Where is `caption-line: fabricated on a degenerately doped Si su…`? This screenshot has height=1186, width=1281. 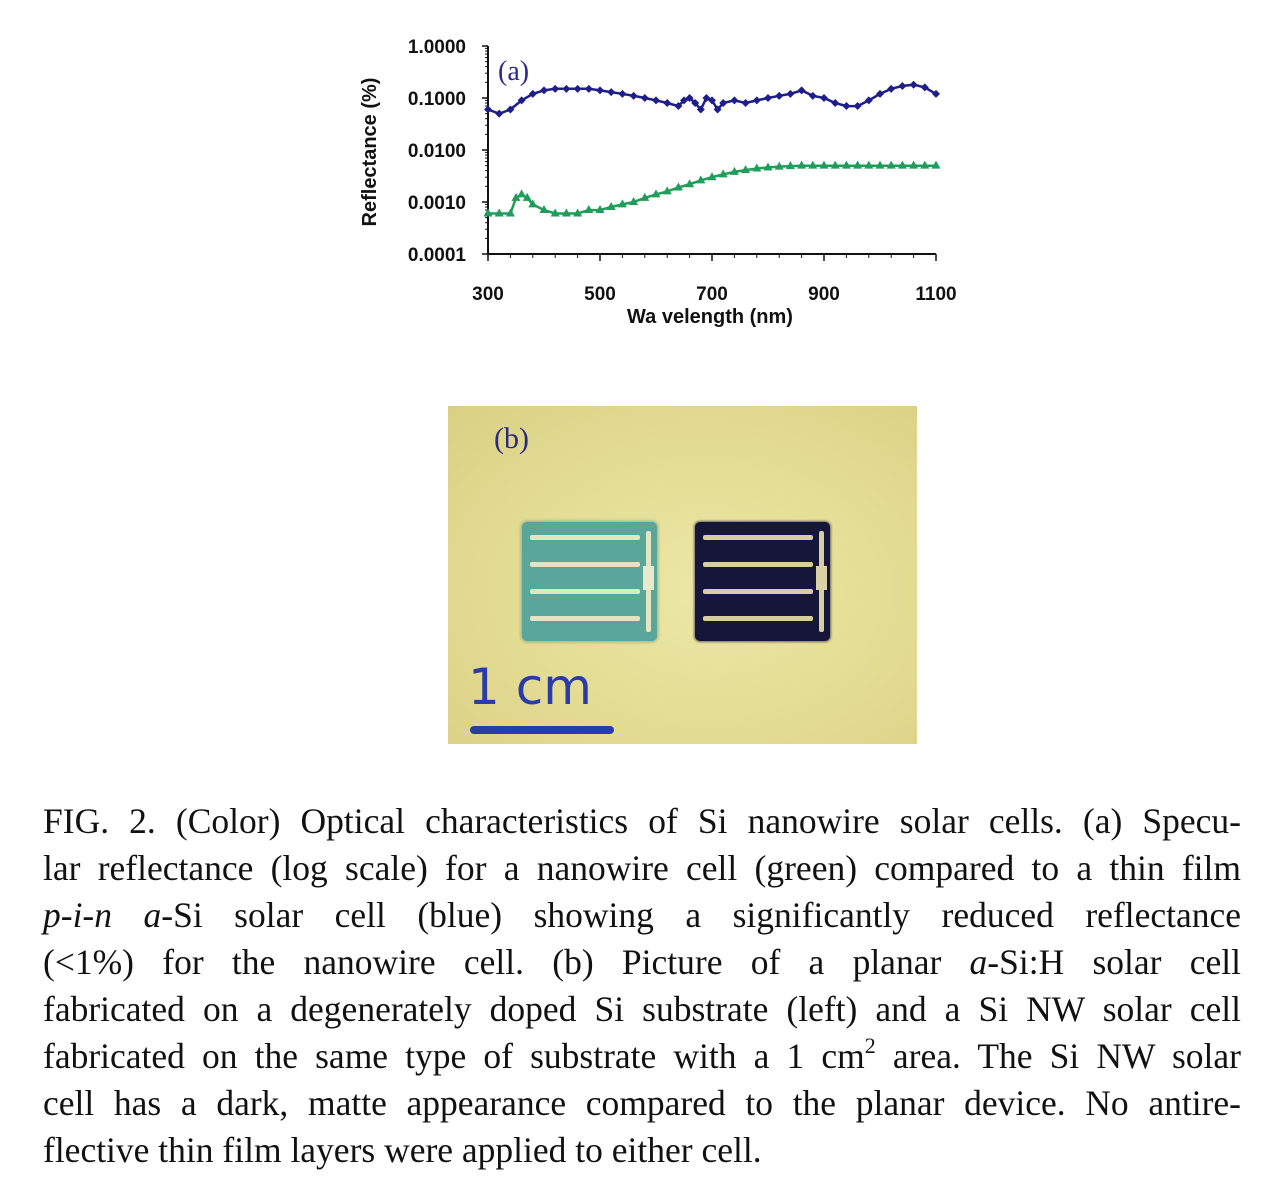 caption-line: fabricated on a degenerately doped Si su… is located at coordinates (642, 1009).